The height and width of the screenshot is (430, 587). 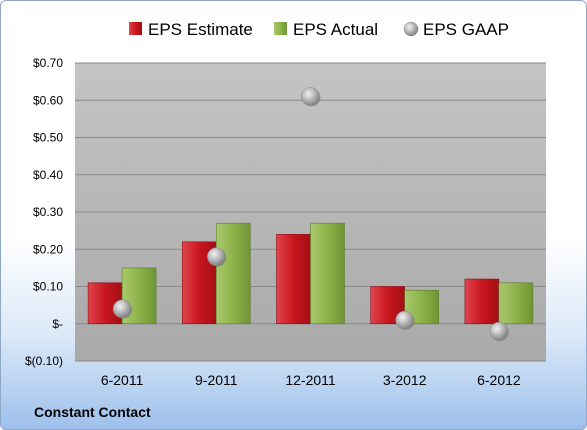 I want to click on y-tick-label: $-, so click(x=57, y=324).